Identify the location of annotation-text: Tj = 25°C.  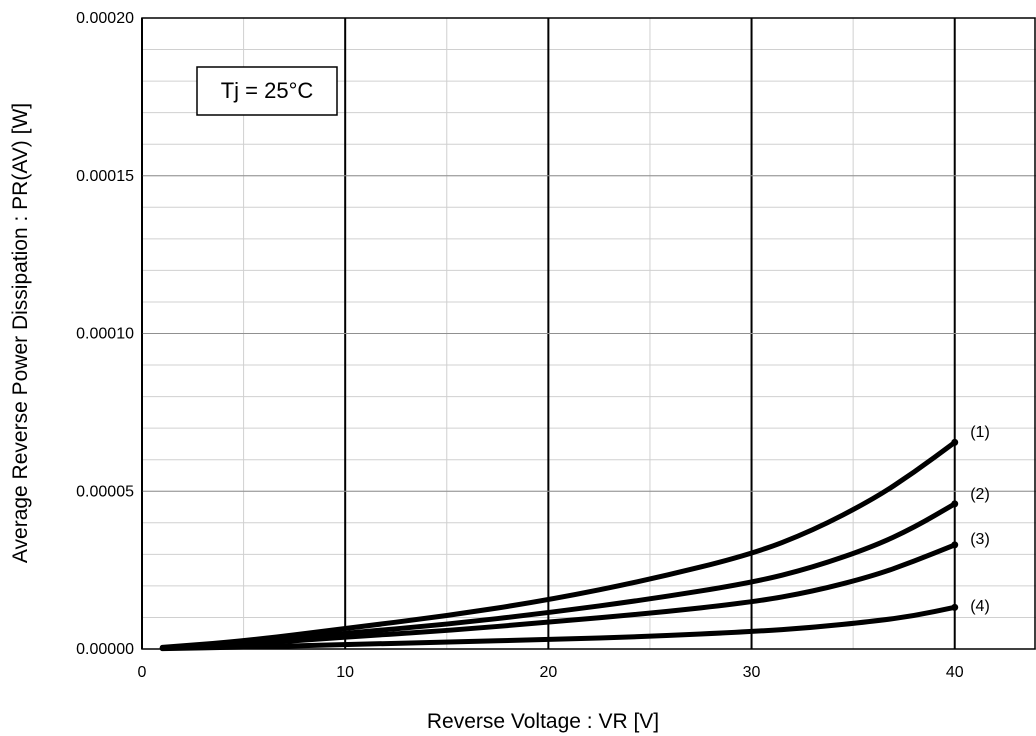
(267, 90).